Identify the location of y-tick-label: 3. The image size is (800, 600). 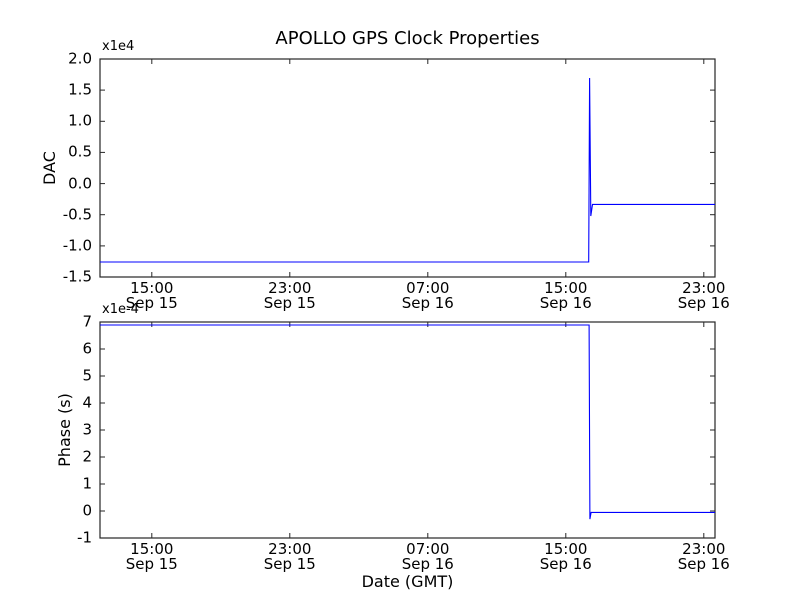
(87, 429).